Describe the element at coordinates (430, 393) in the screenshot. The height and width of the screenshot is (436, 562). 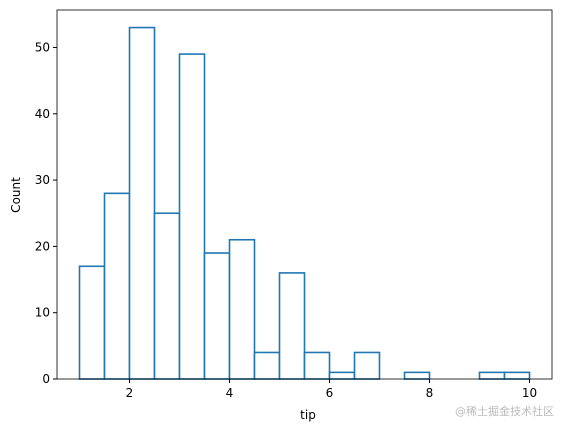
I see `x-tick-label: 8` at that location.